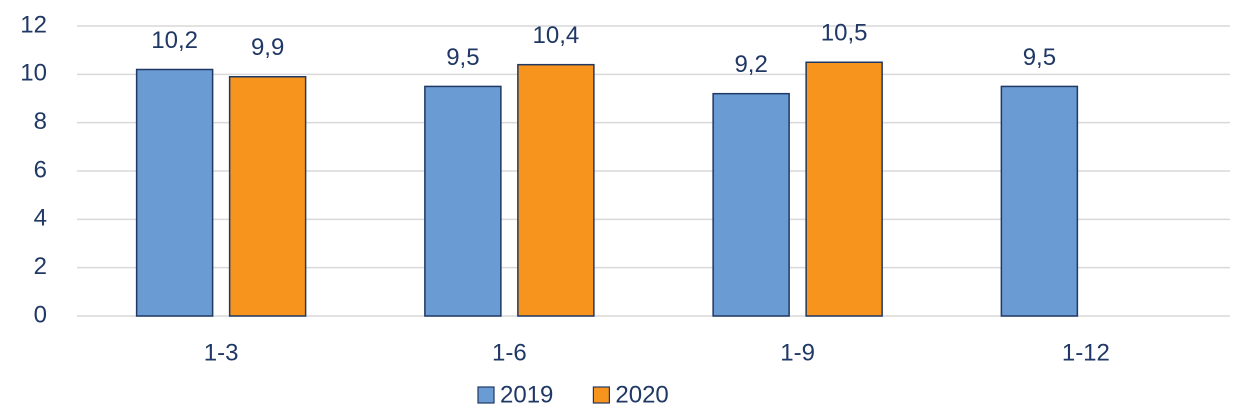  What do you see at coordinates (1086, 352) in the screenshot?
I see `x-tick-label: 1-12` at bounding box center [1086, 352].